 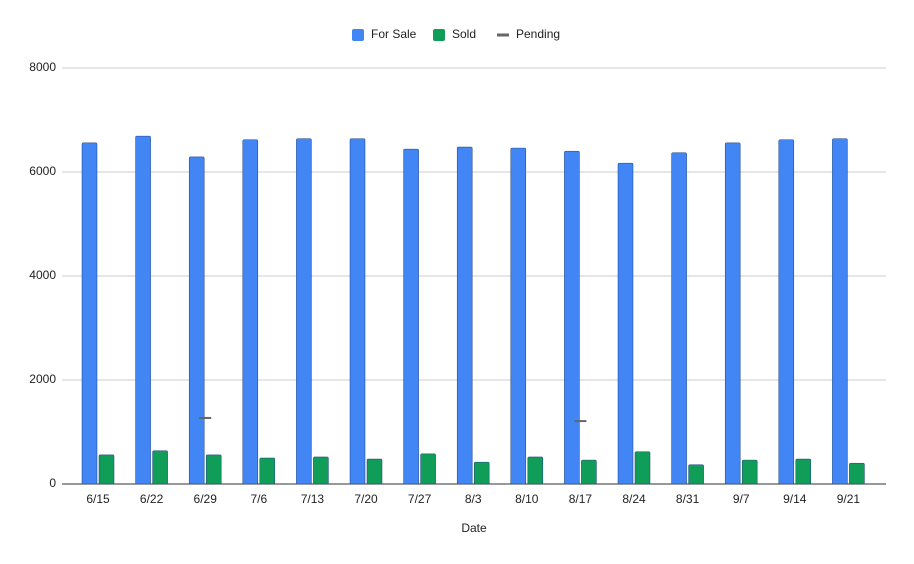 I want to click on x-tick-label: 9/14, so click(x=795, y=499).